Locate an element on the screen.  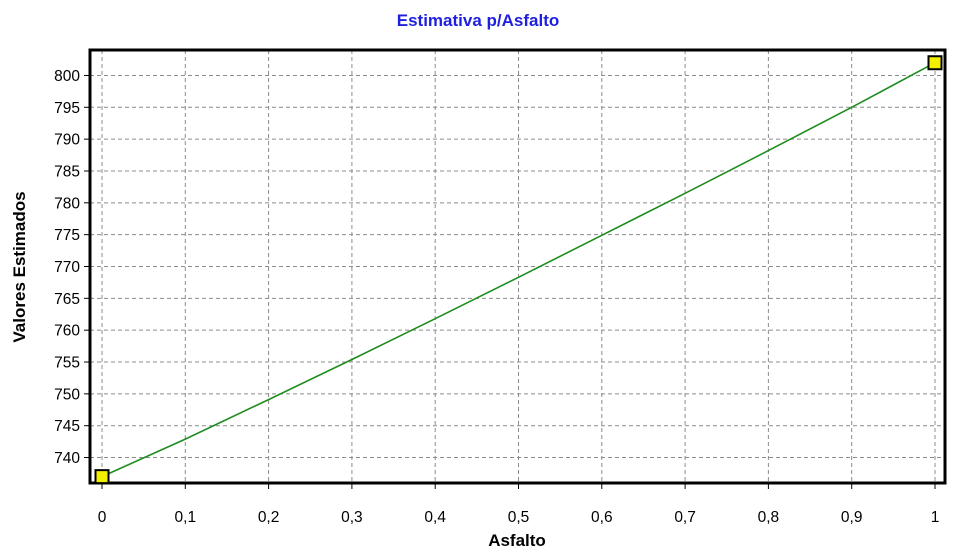
x-tick-label: 0,8 is located at coordinates (769, 517).